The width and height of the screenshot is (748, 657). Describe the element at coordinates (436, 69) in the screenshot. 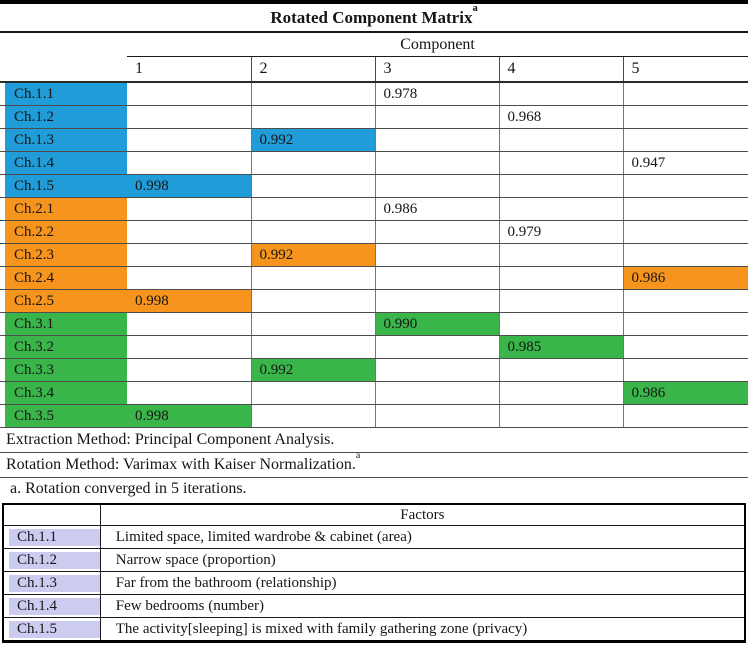

I see `column-header-3: 3` at that location.